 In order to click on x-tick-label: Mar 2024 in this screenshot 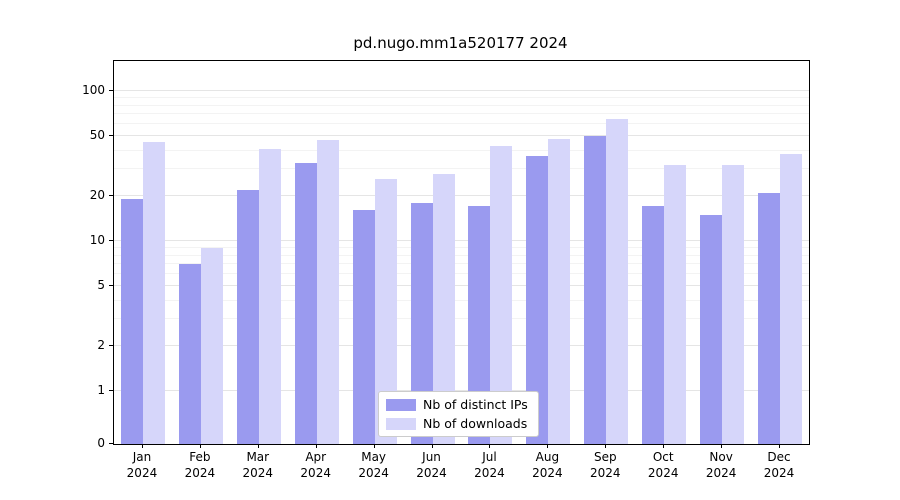, I will do `click(258, 465)`.